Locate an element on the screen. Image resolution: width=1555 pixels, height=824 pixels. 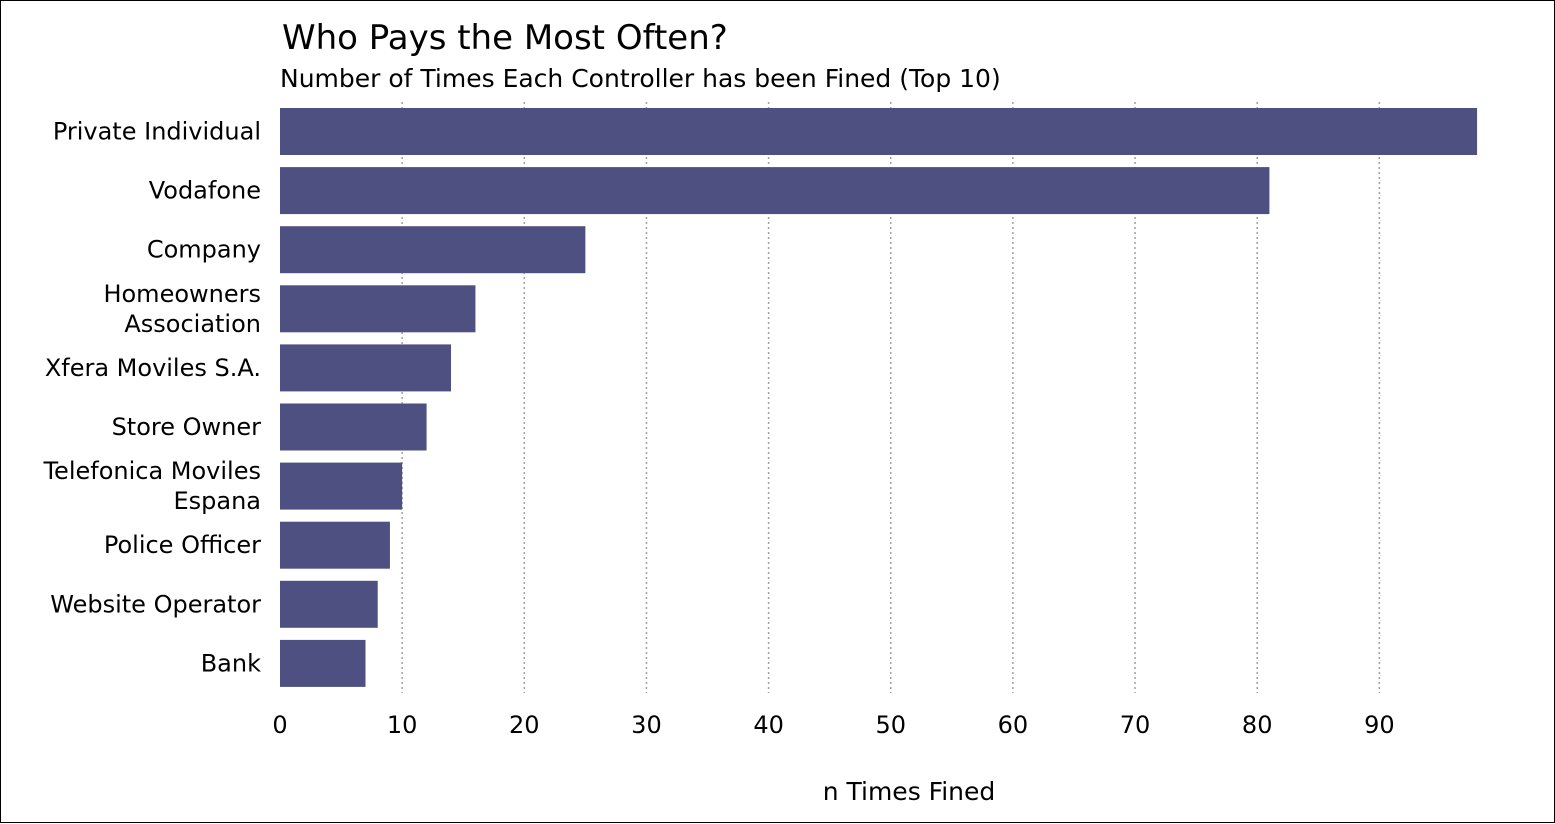
category-label: Espana is located at coordinates (217, 501).